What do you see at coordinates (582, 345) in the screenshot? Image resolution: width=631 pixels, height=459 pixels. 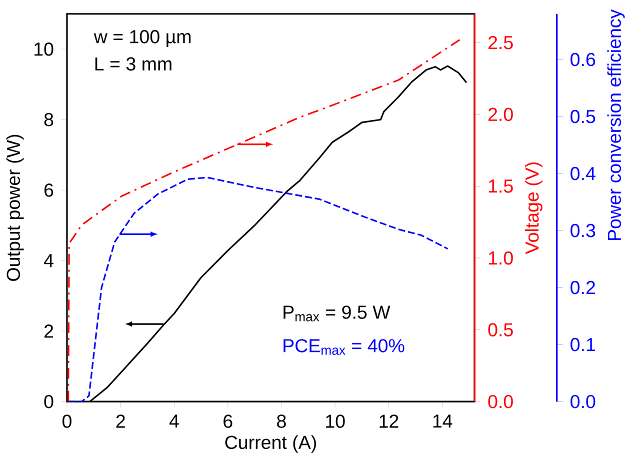 I see `y3-tick-label: 0.1` at bounding box center [582, 345].